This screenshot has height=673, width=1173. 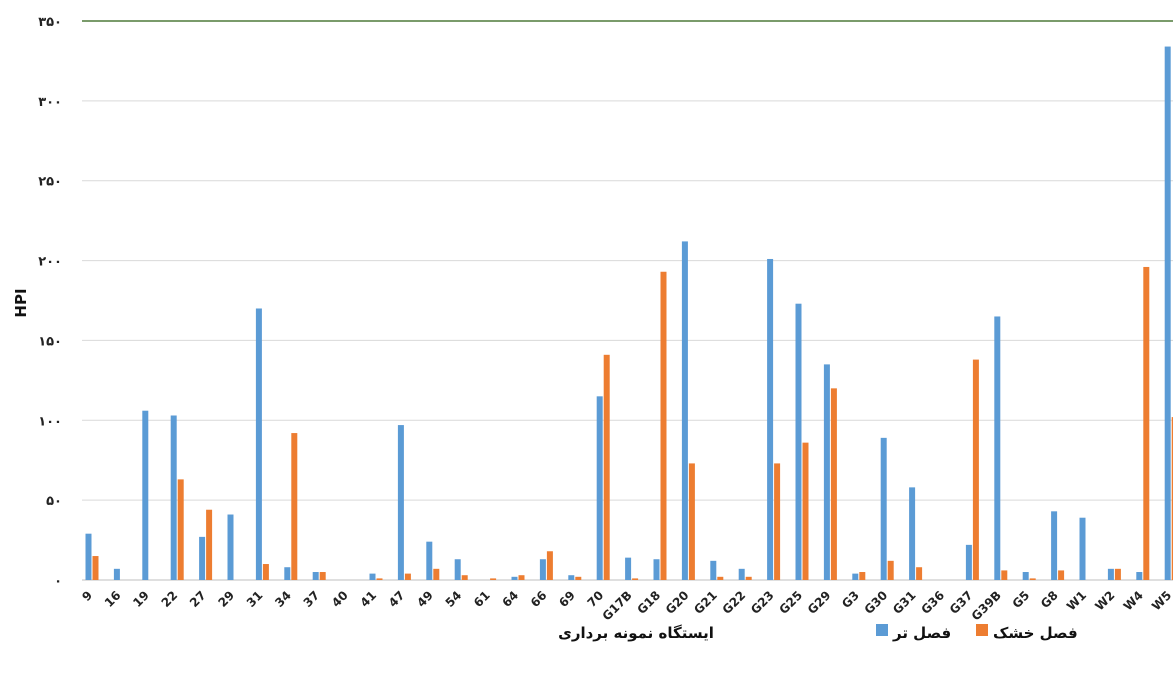 What do you see at coordinates (882, 630) in the screenshot?
I see `legend-wet-swatch` at bounding box center [882, 630].